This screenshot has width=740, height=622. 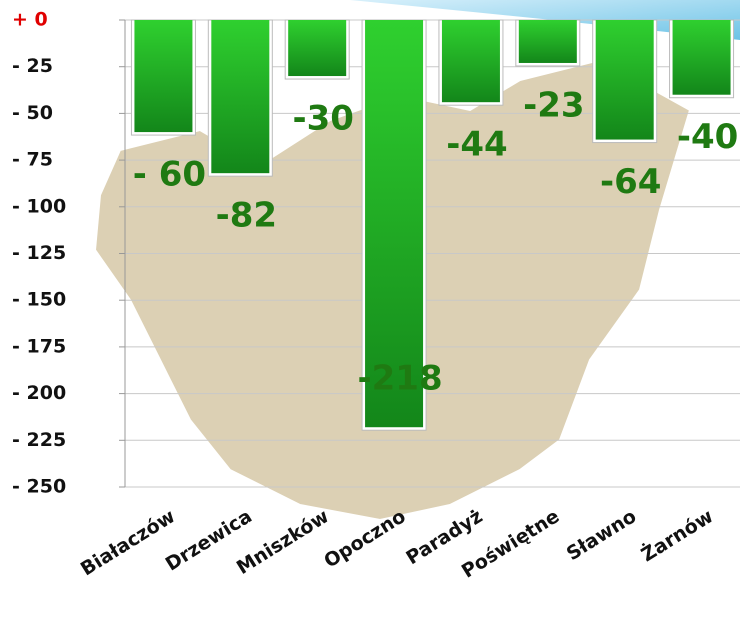 What do you see at coordinates (32, 66) in the screenshot?
I see `y-tick-label: - 25` at bounding box center [32, 66].